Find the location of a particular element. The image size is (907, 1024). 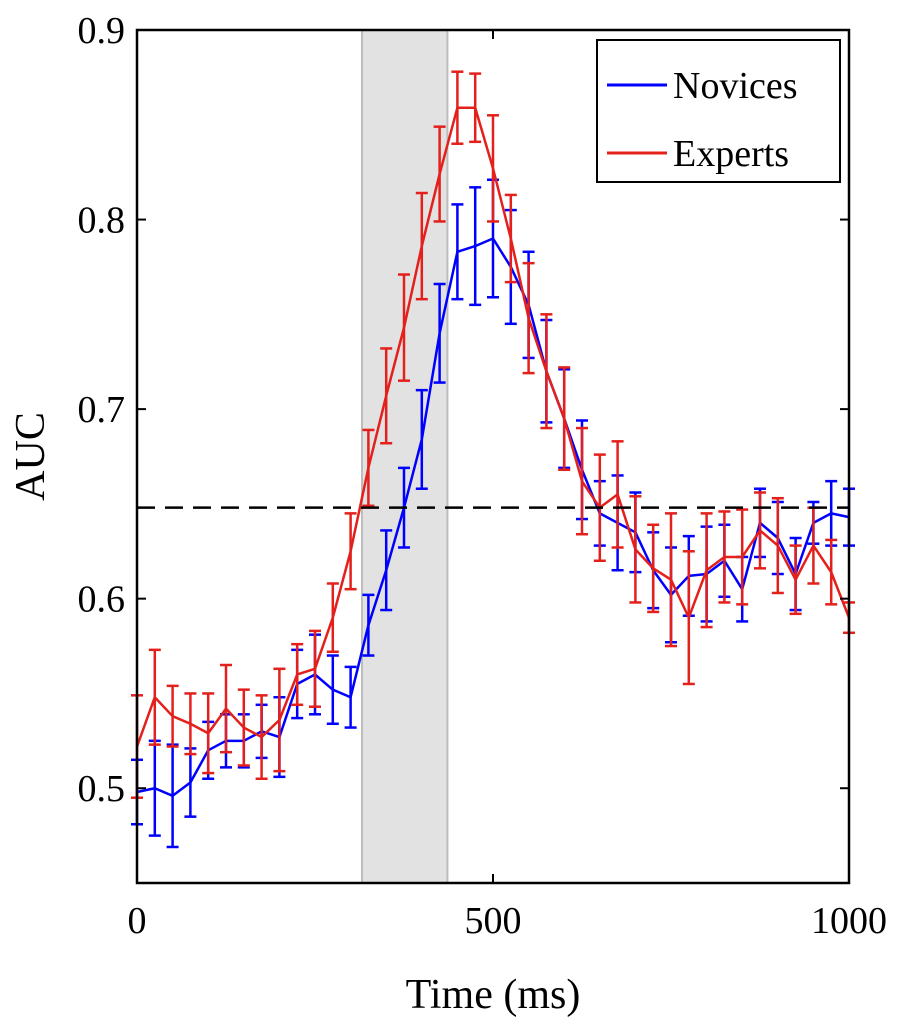

y-axis-label: AUC is located at coordinates (31, 456).